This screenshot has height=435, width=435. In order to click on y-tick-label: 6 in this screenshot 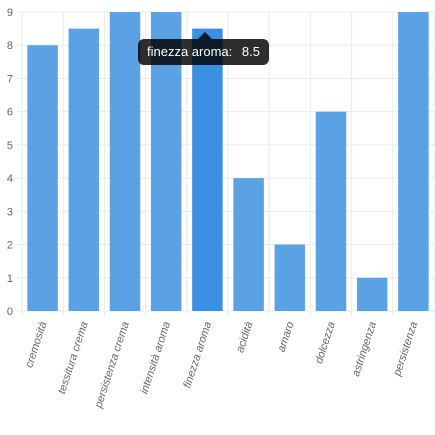, I will do `click(10, 113)`.